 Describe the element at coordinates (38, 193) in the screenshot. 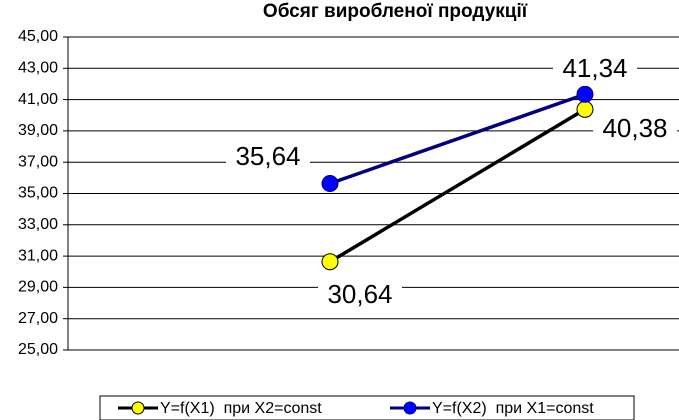

I see `y-tick-label: 35,00` at that location.